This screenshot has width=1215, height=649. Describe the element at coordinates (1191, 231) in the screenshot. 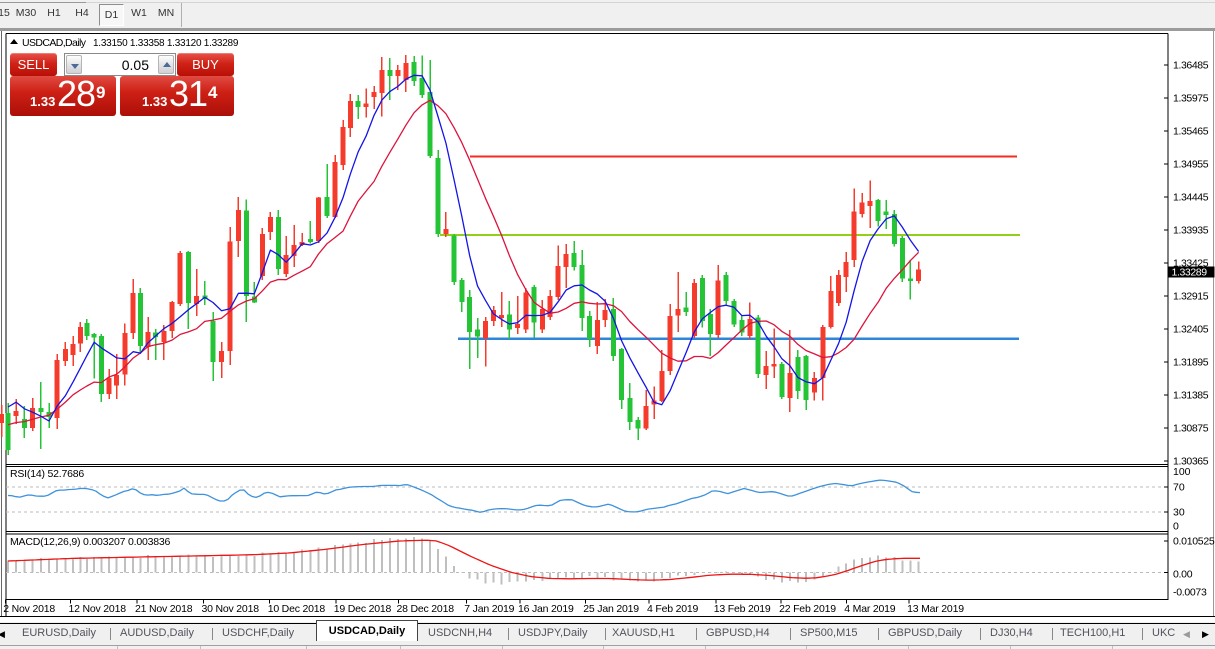

I see `svg-text: 1.33935` at that location.